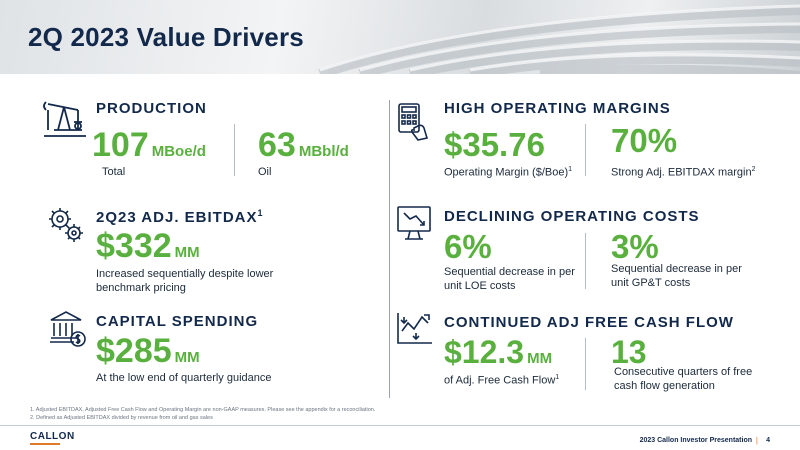 This screenshot has height=450, width=800. What do you see at coordinates (114, 172) in the screenshot?
I see `production-total-label: Total` at bounding box center [114, 172].